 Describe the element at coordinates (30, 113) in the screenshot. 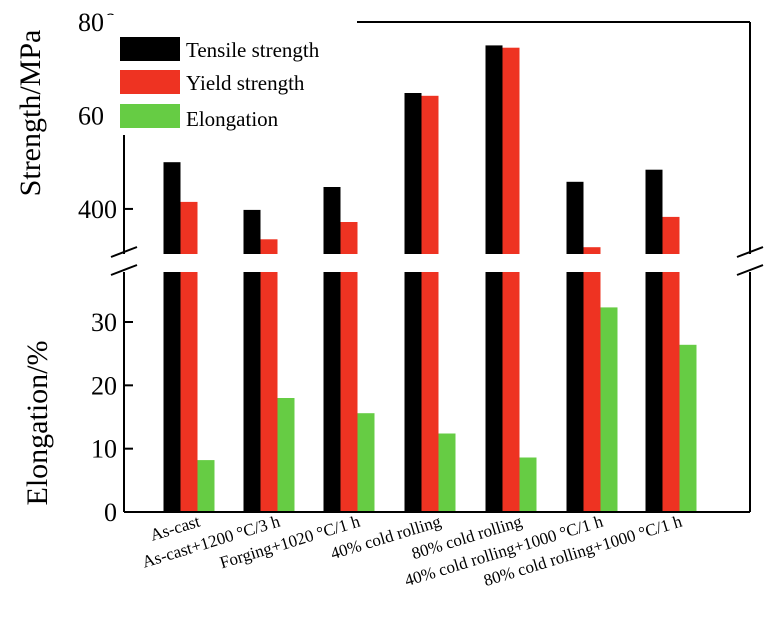

I see `strength-axis-label: Strength/MPa` at that location.